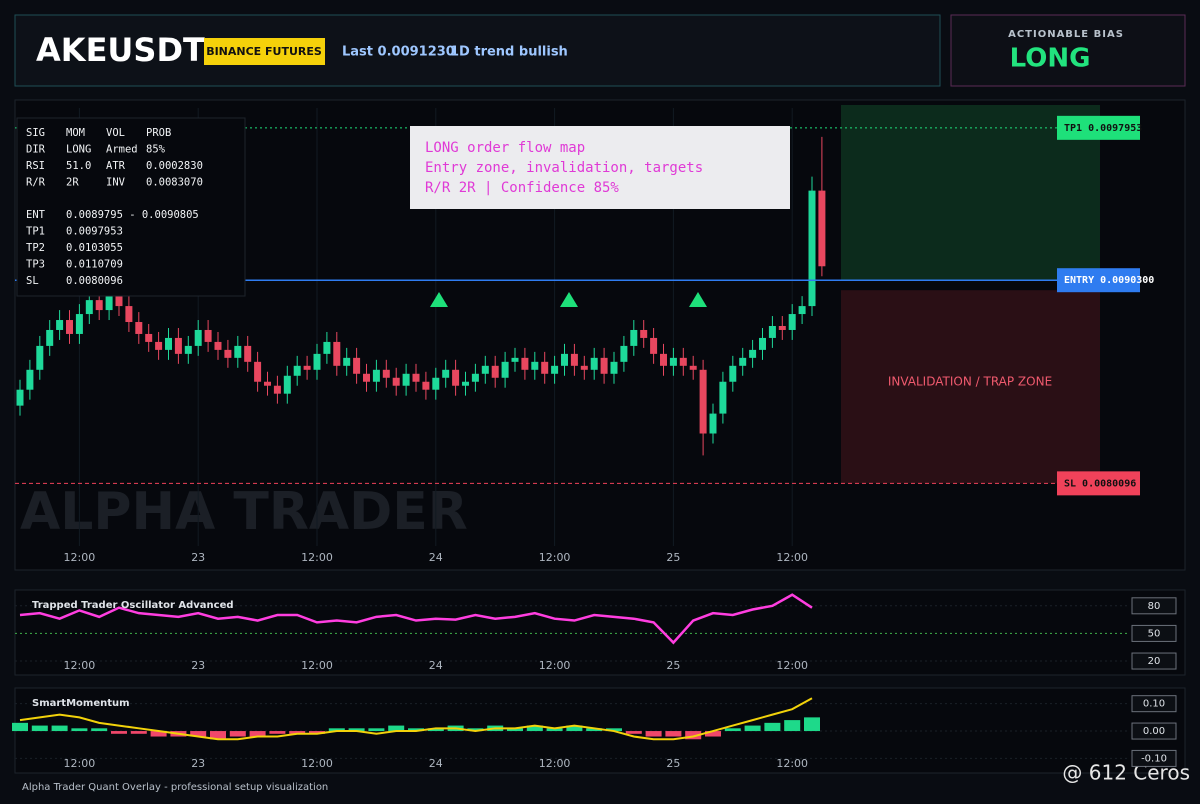  I want to click on momentum-line, so click(416, 719).